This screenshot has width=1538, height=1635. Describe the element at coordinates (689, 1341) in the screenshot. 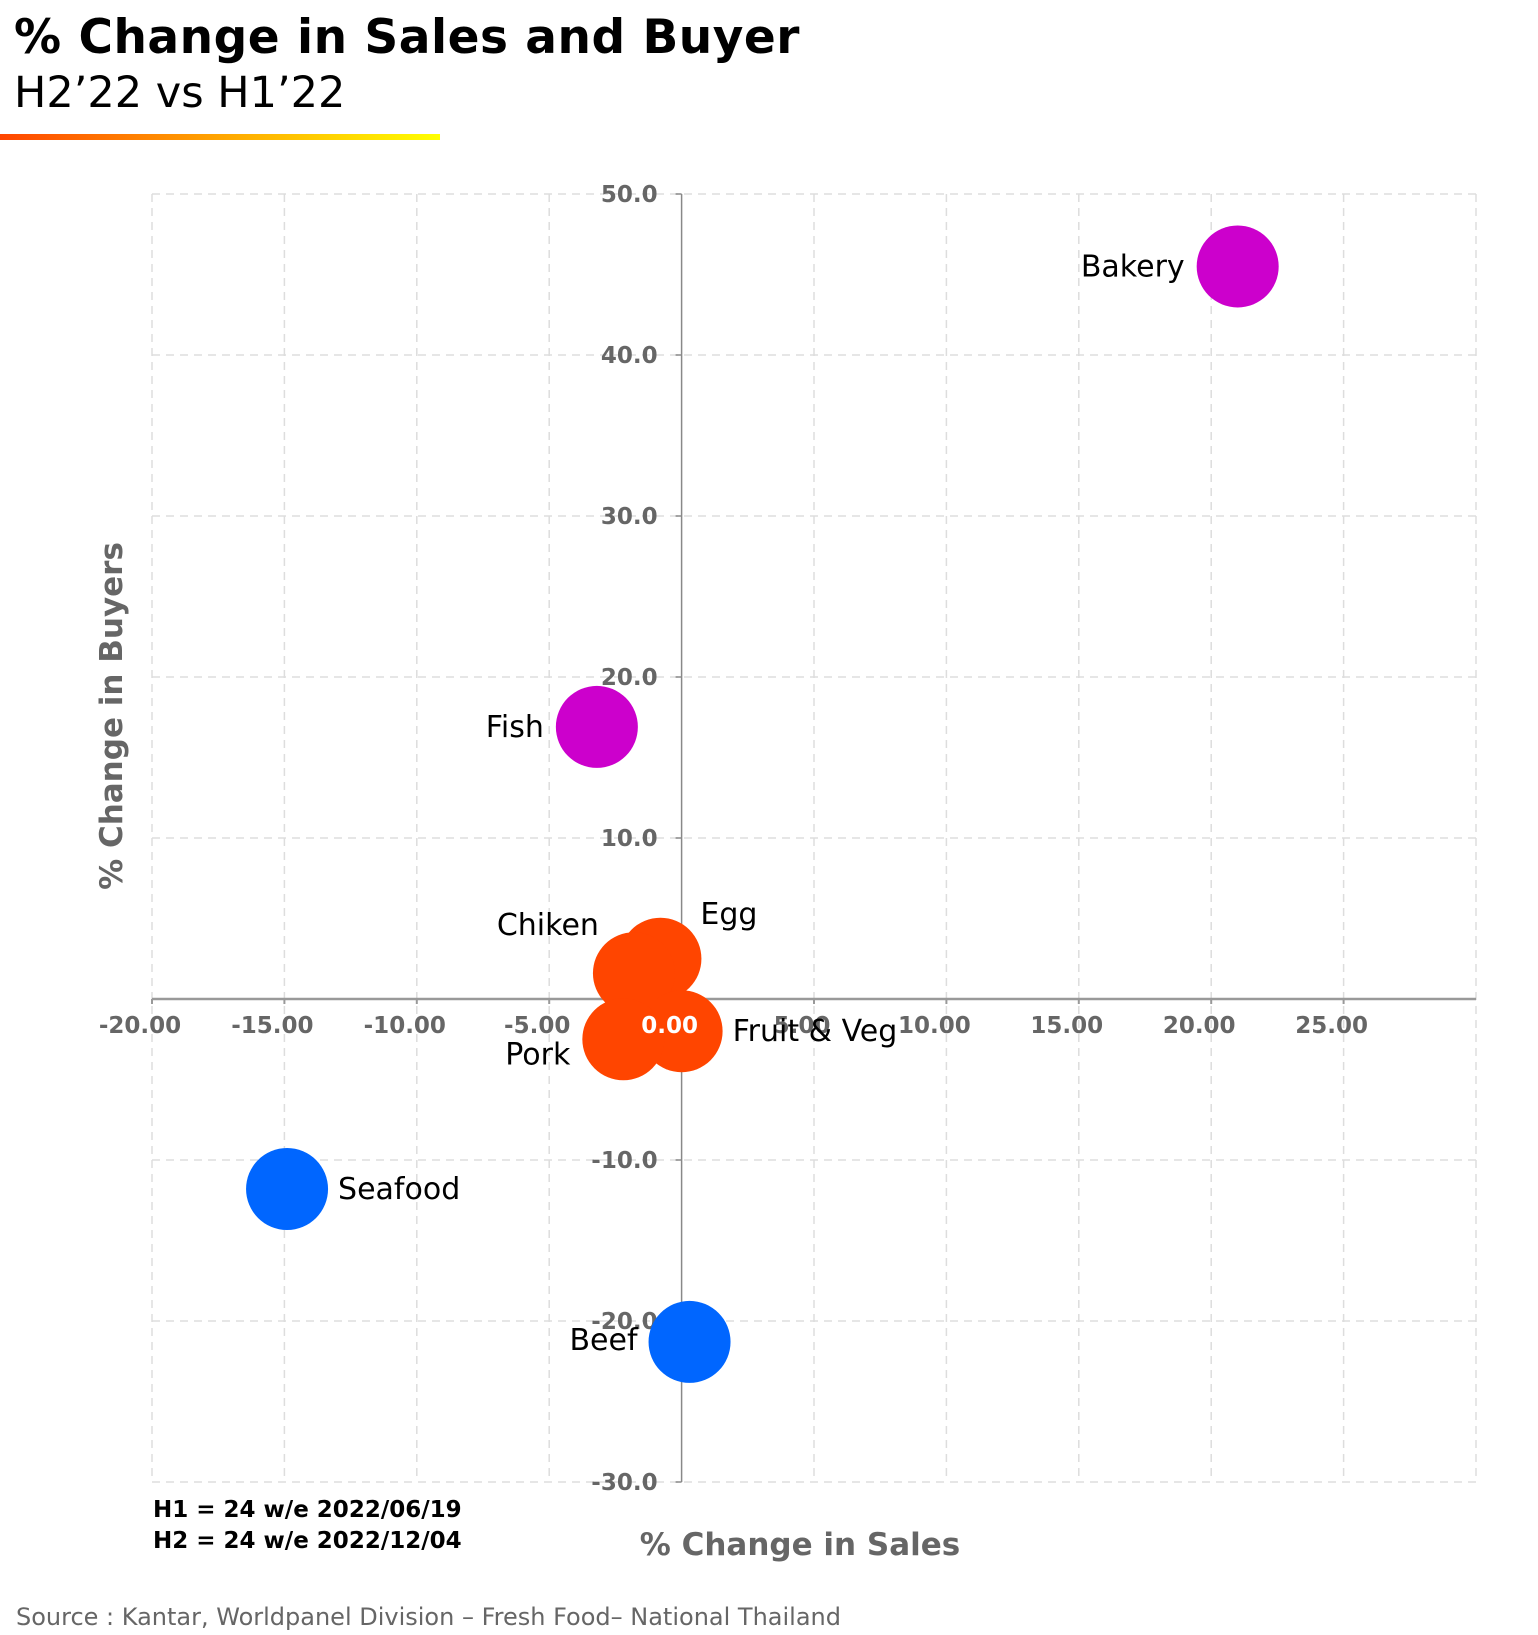

I see `point-beef` at that location.